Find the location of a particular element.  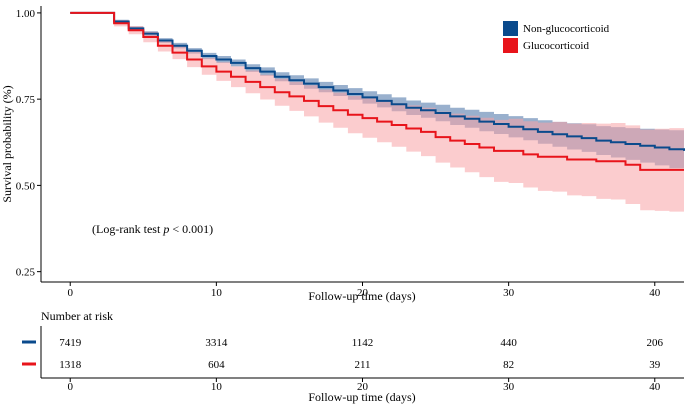

log-rank-annotation: (Log-rank test p < 0.001) is located at coordinates (152, 229).